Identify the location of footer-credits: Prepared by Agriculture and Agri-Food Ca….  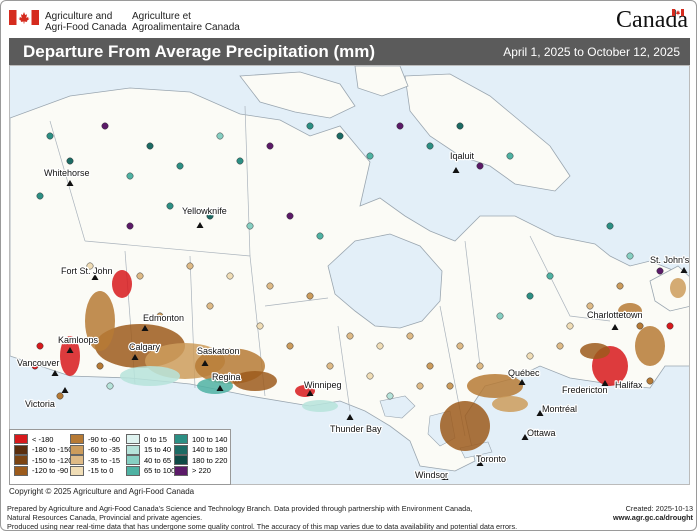
(262, 517).